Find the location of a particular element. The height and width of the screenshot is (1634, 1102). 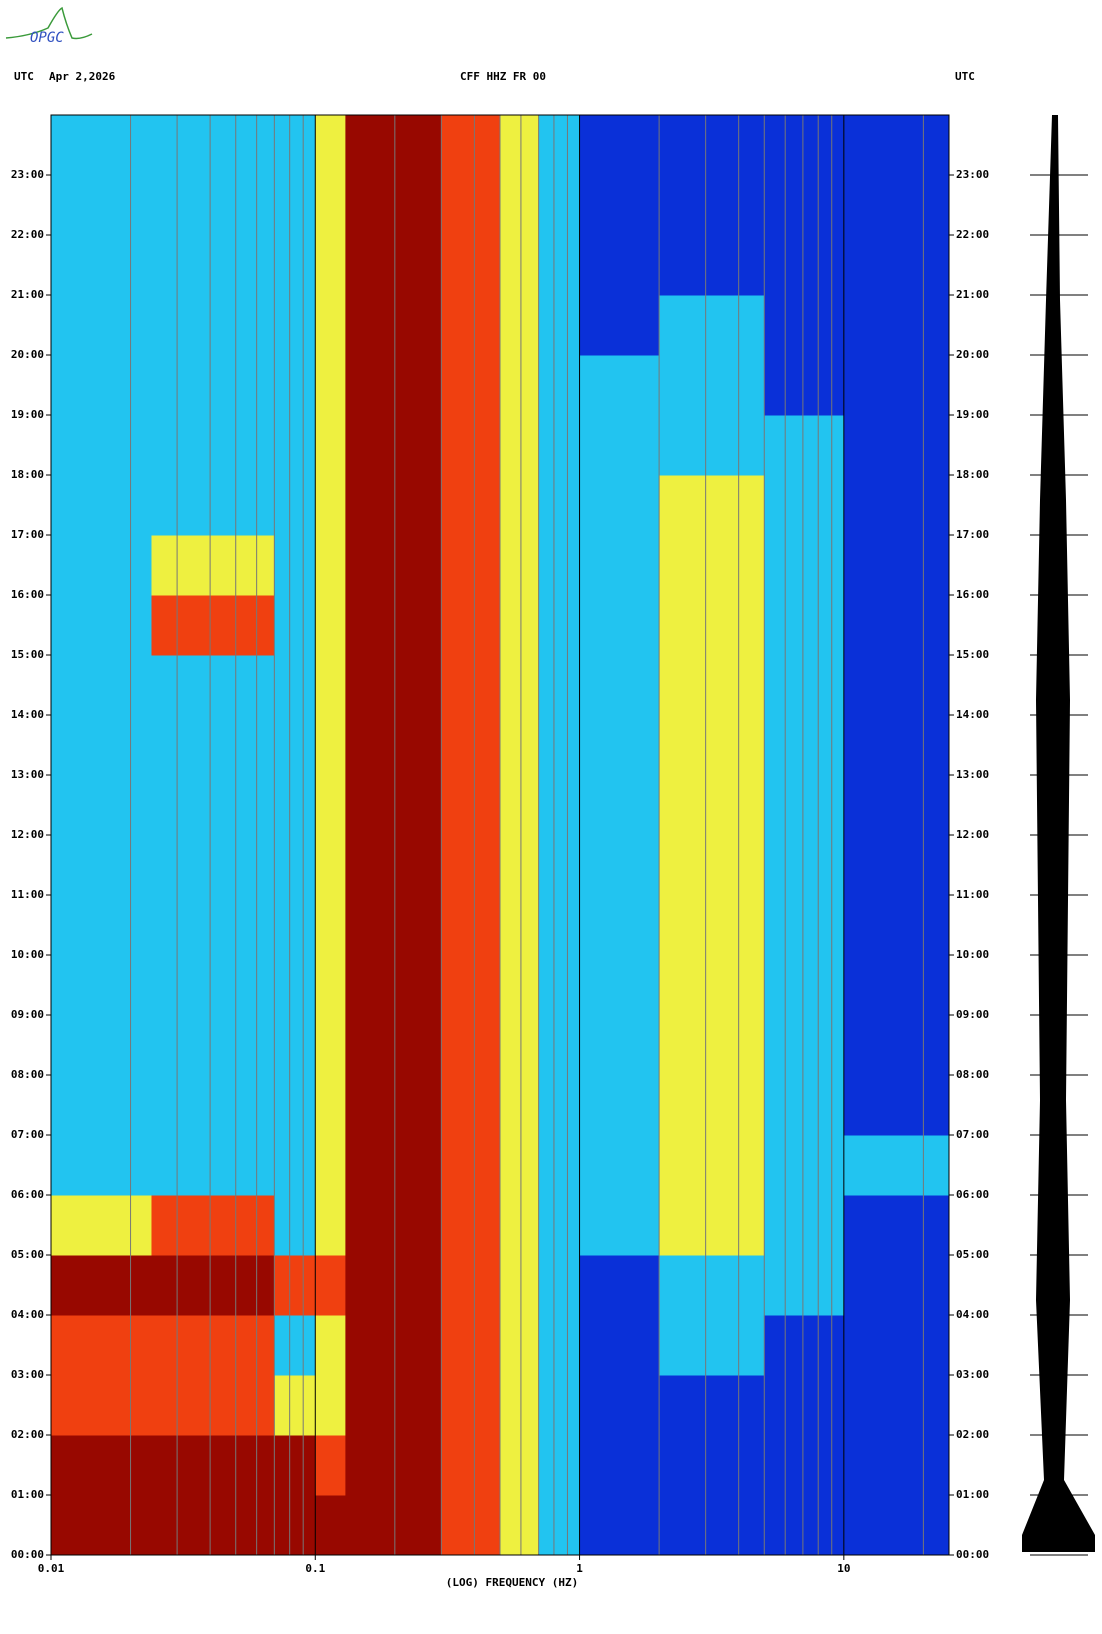

y-tick-label: 05:00 is located at coordinates (27, 1254).